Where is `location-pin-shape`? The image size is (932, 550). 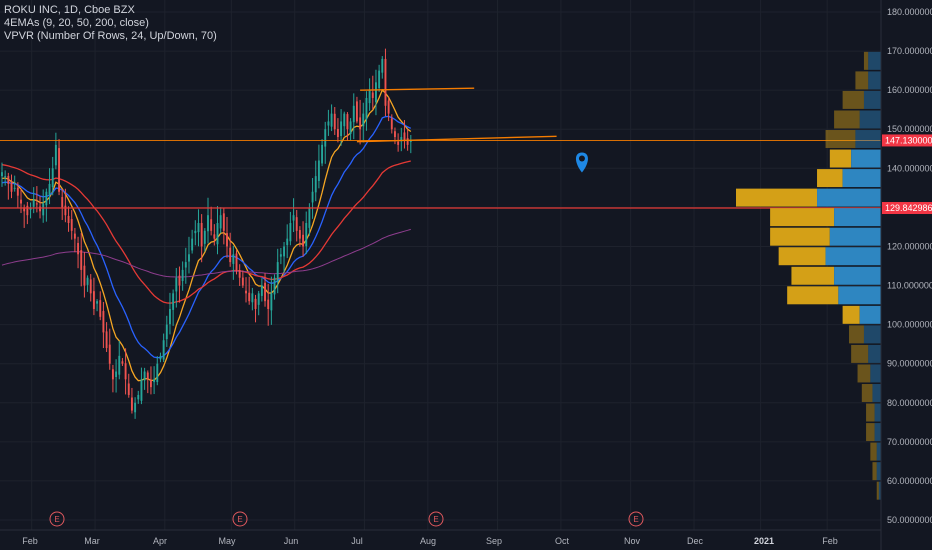 location-pin-shape is located at coordinates (581, 162).